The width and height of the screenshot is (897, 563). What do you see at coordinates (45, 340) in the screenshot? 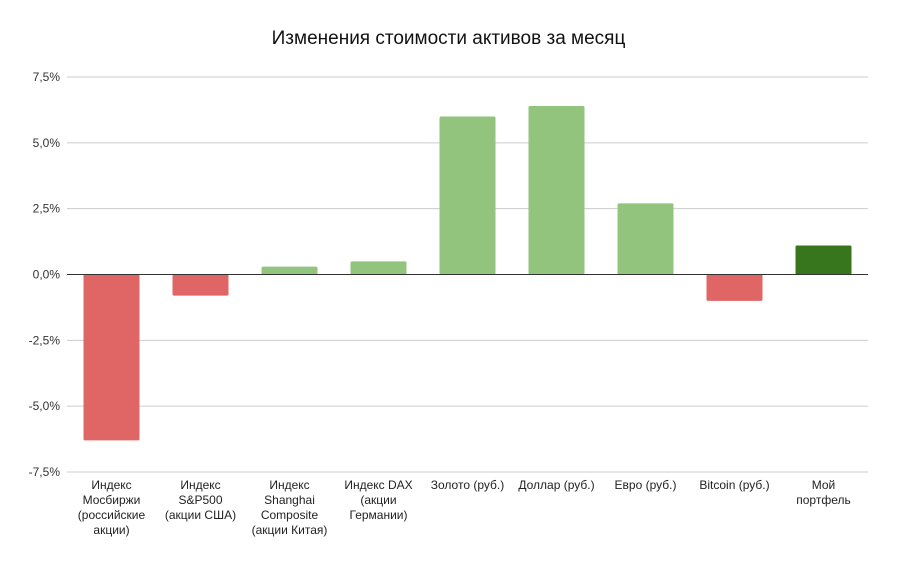
I see `y-tick-label: -2,5%` at bounding box center [45, 340].